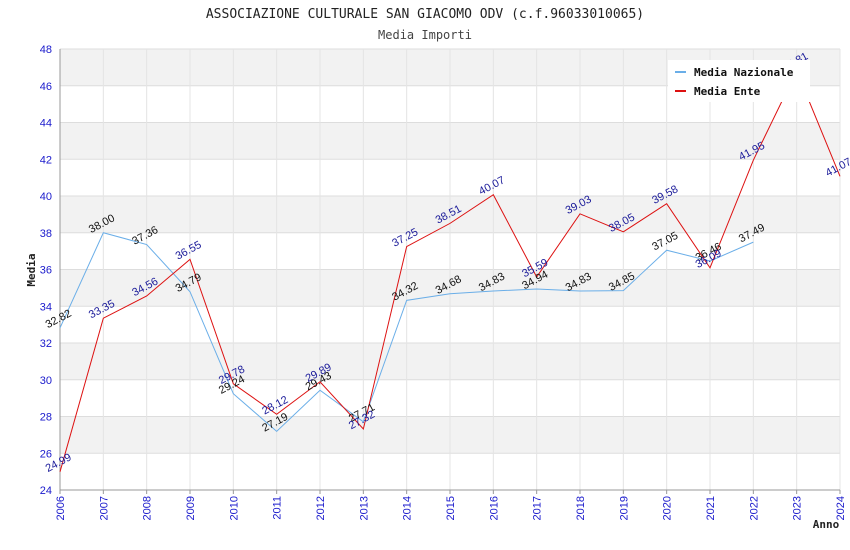 Image resolution: width=850 pixels, height=550 pixels. I want to click on y-tick-label: 38, so click(46, 234).